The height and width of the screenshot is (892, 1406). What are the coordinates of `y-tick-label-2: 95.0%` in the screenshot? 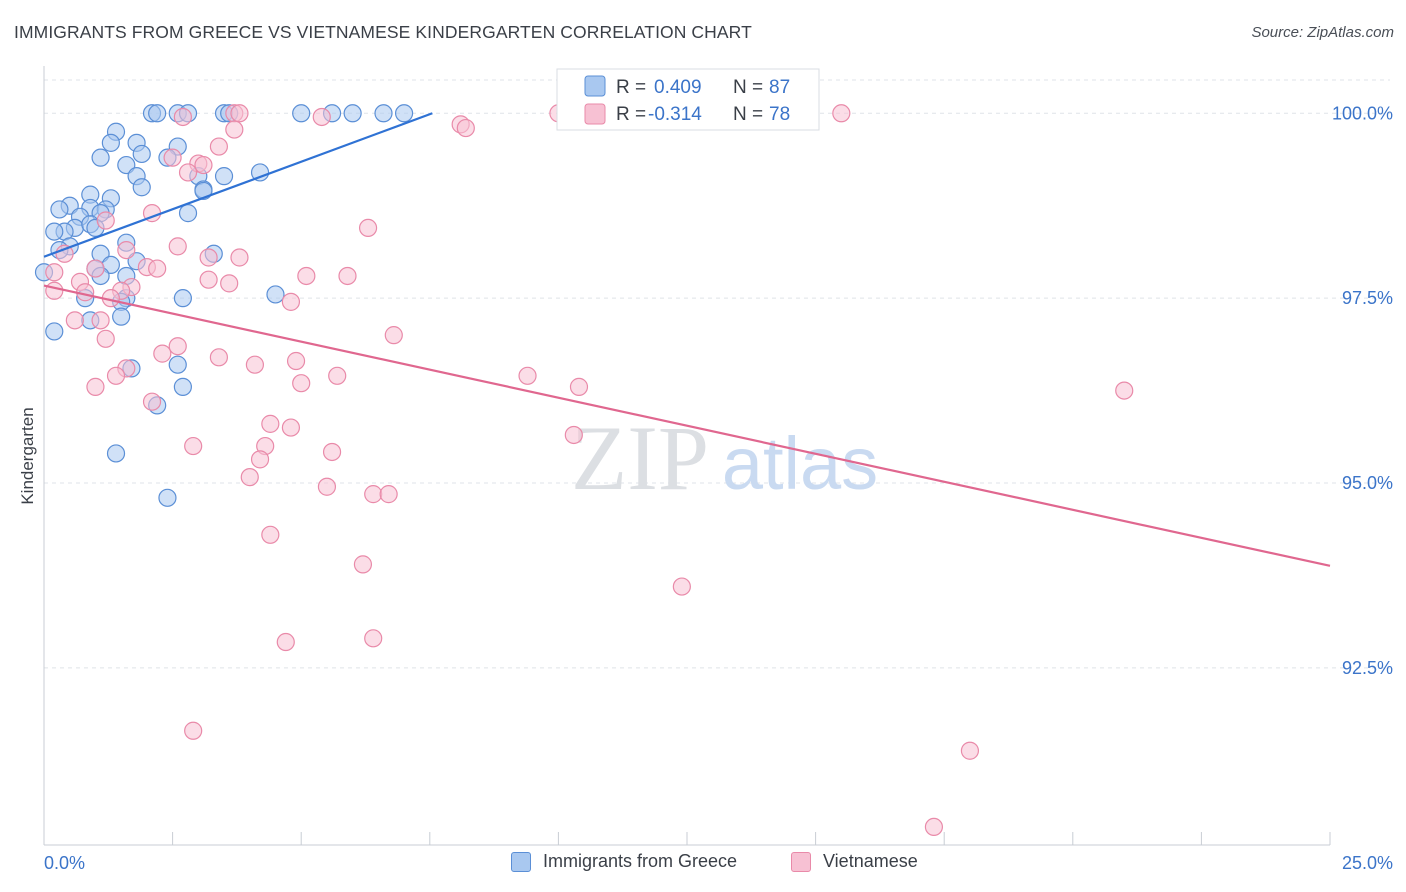 It's located at (1367, 483).